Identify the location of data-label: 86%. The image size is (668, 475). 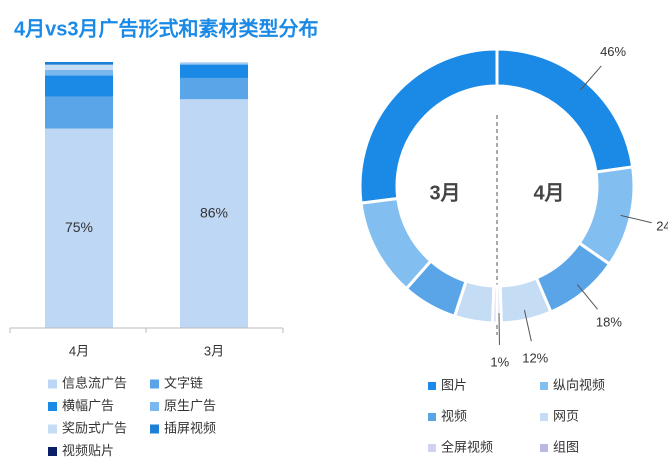
(214, 212).